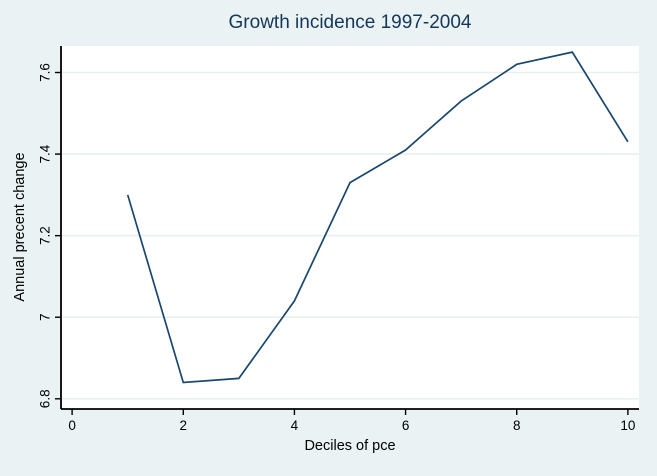  I want to click on x-tick-label: 8, so click(517, 425).